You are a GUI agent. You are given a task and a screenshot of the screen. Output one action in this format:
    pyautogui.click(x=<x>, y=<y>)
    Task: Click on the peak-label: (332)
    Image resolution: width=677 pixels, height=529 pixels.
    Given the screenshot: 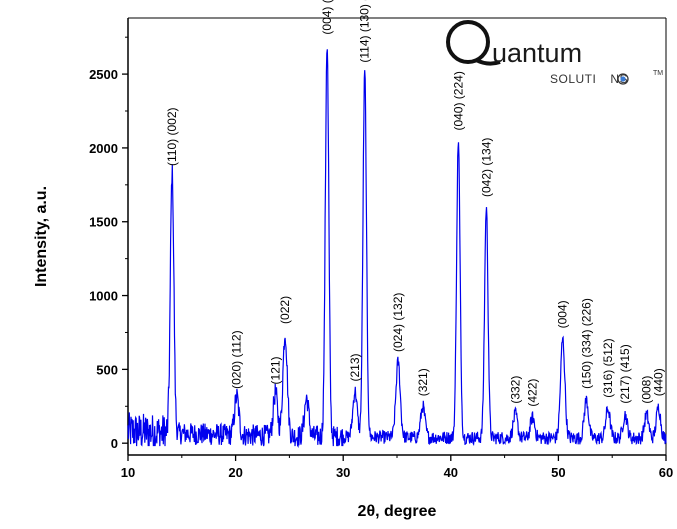 What is the action you would take?
    pyautogui.click(x=515, y=390)
    